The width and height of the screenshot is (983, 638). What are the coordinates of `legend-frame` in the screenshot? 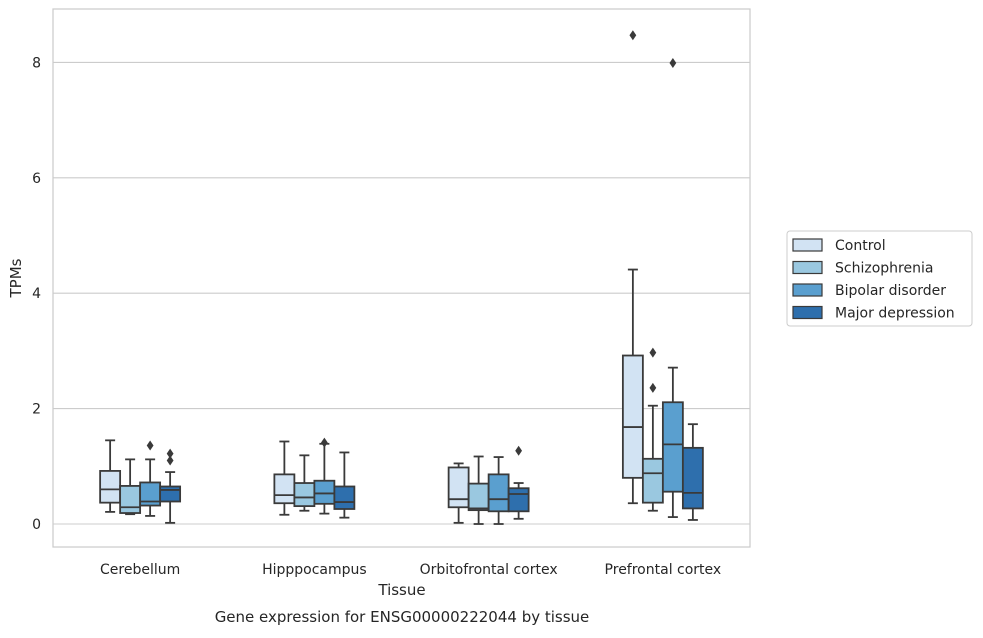 It's located at (879, 278).